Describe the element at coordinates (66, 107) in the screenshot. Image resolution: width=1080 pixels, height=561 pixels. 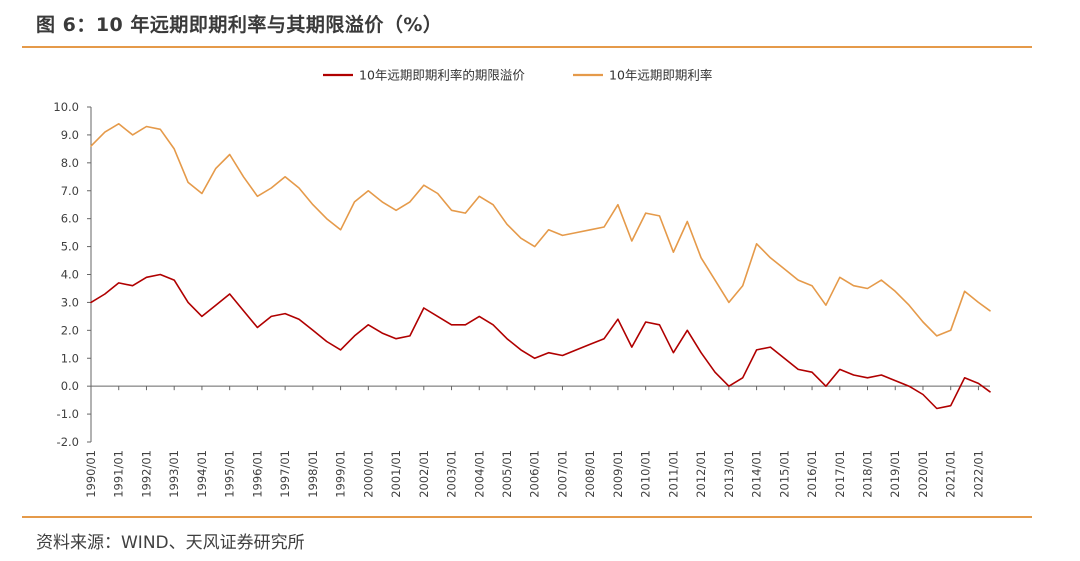
I see `y-tick-label: 10.0` at that location.